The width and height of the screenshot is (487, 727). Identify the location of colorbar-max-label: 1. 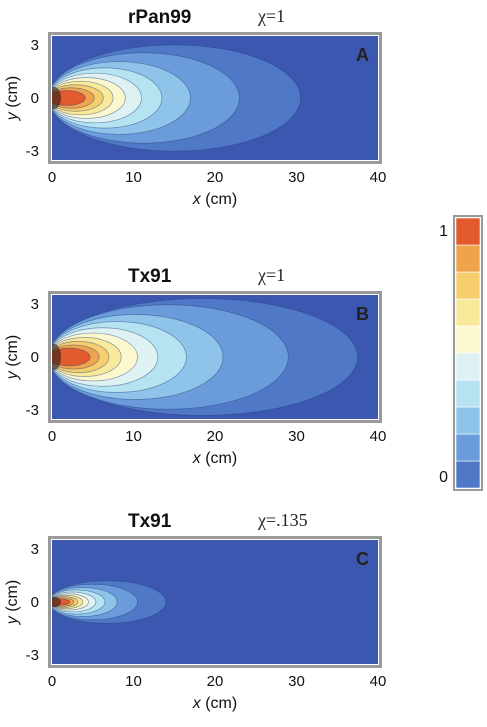
(443, 231).